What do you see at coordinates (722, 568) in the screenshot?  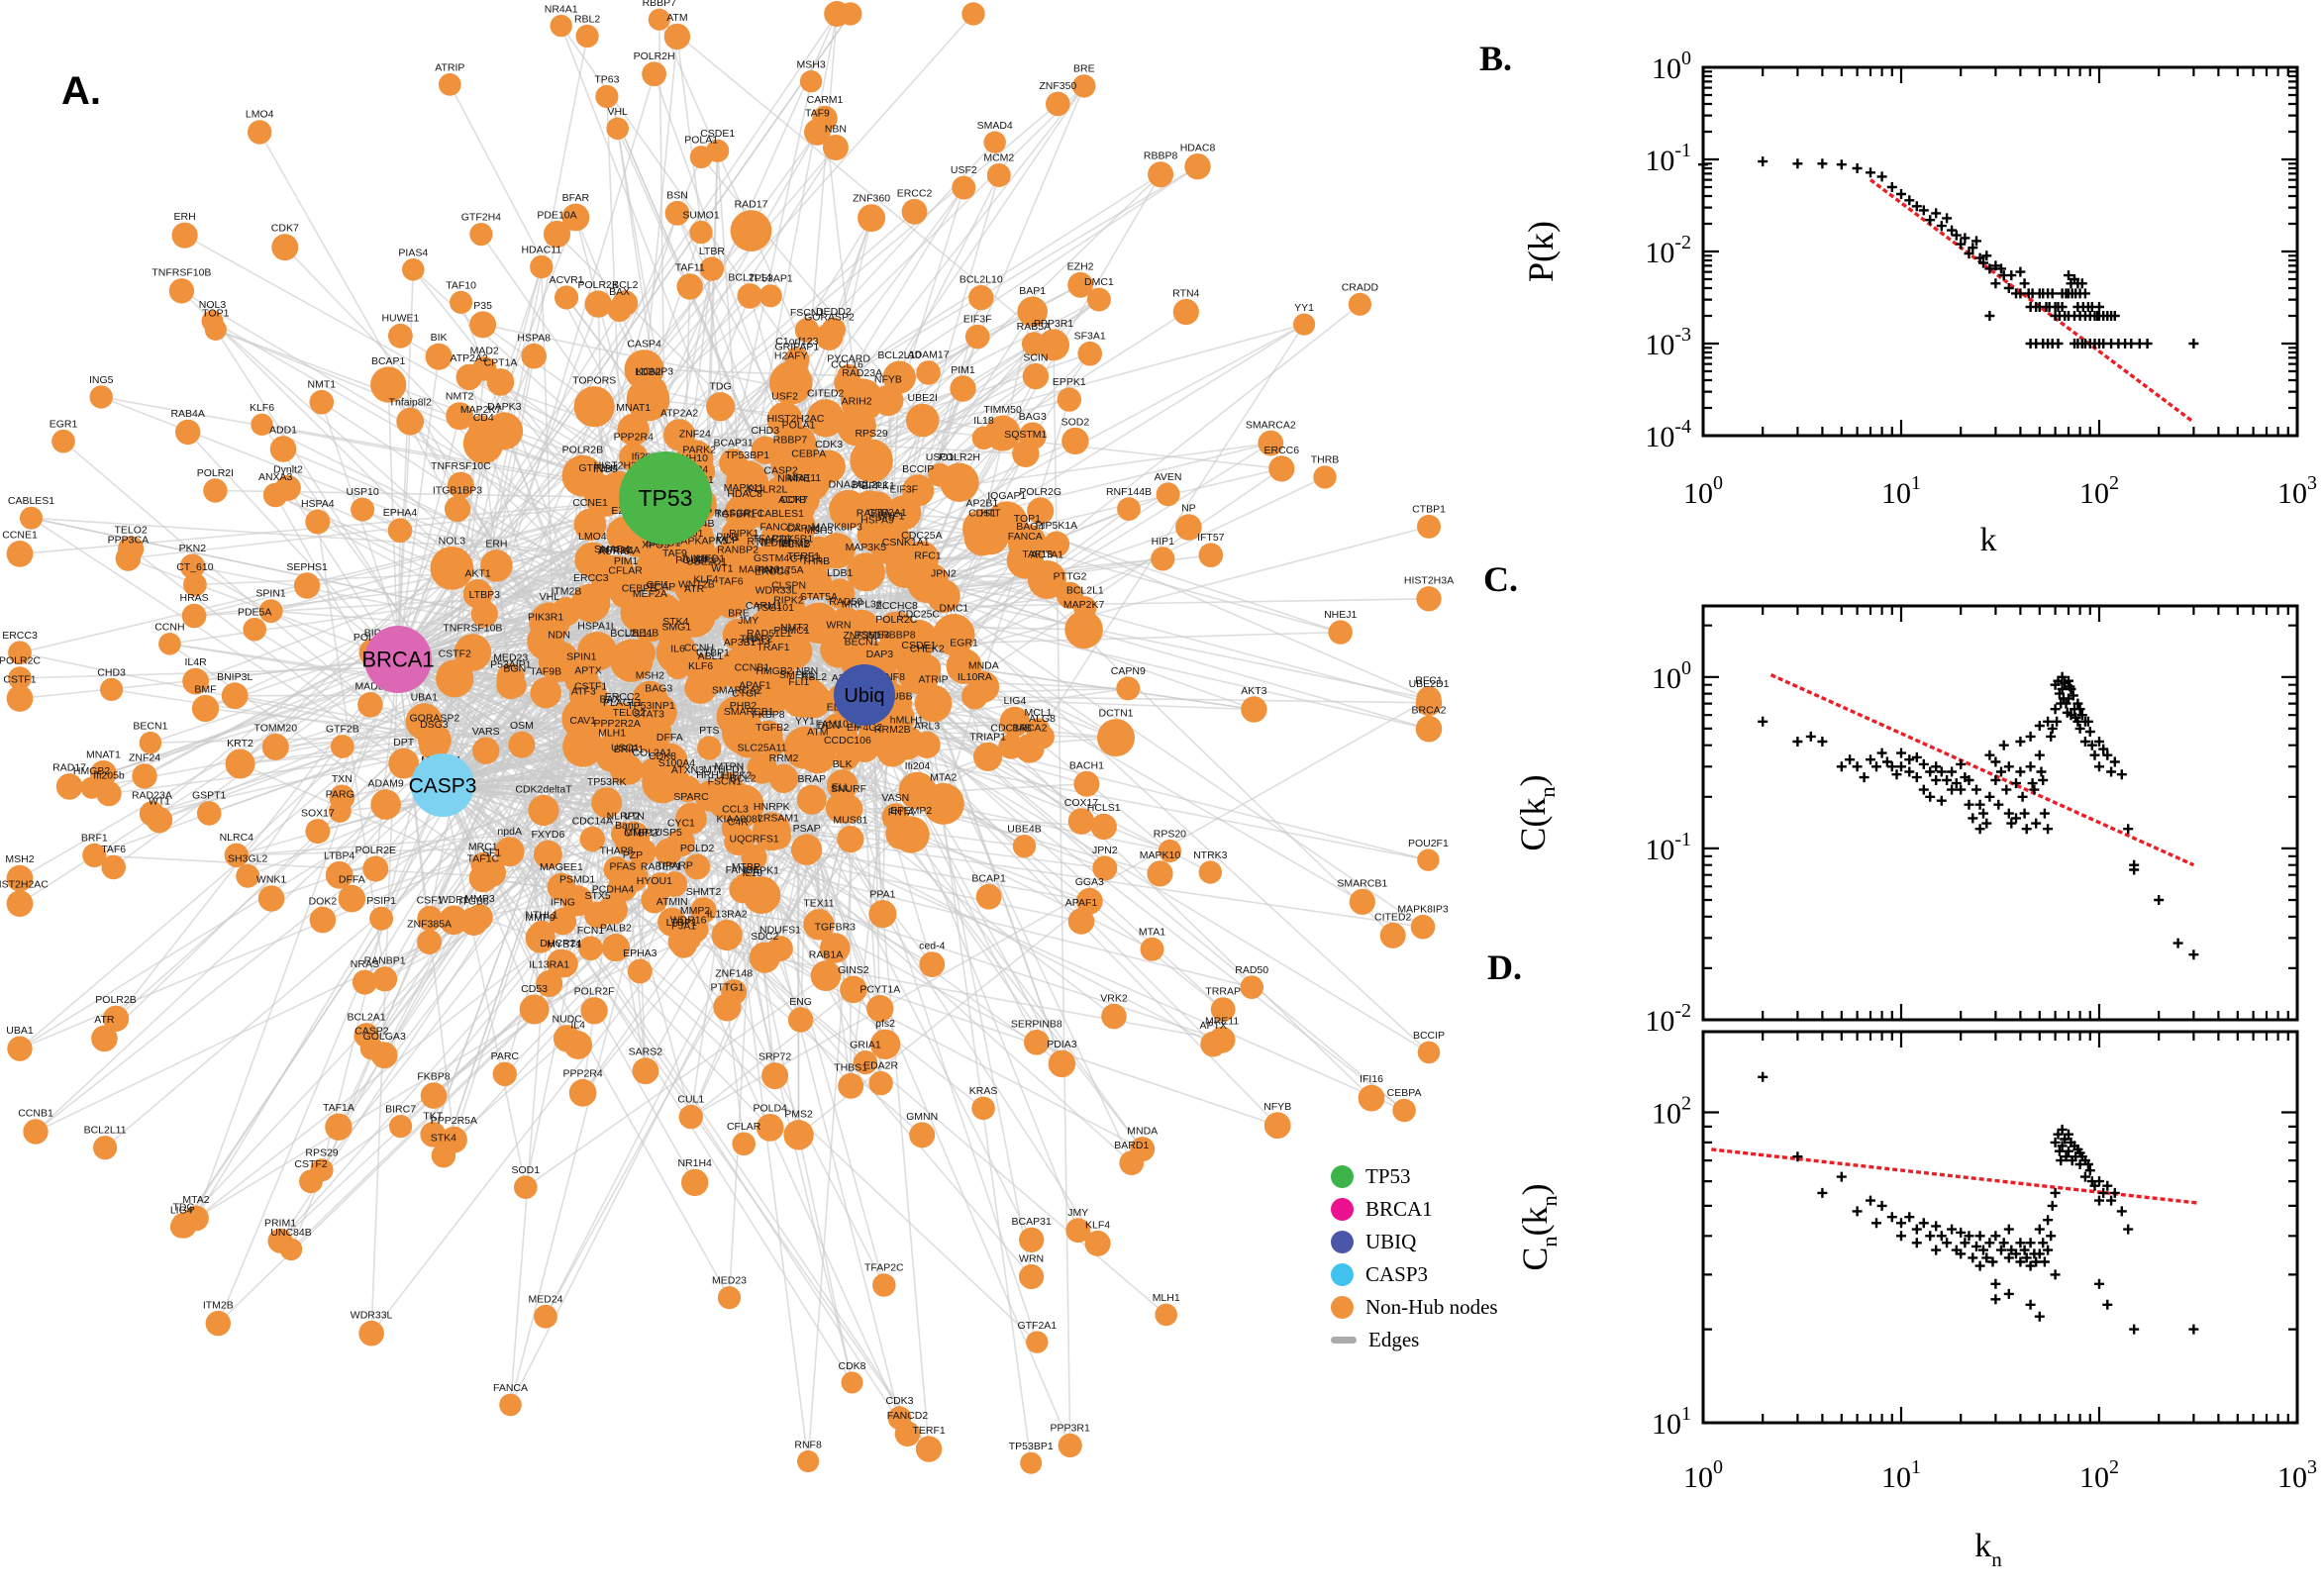 I see `network-node-label: WT1` at bounding box center [722, 568].